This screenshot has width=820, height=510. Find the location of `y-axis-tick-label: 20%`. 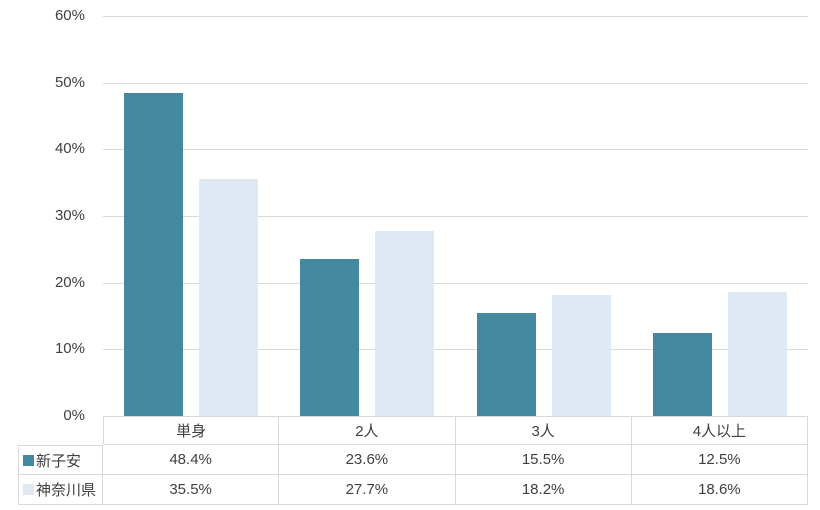

y-axis-tick-label: 20% is located at coordinates (69, 282).